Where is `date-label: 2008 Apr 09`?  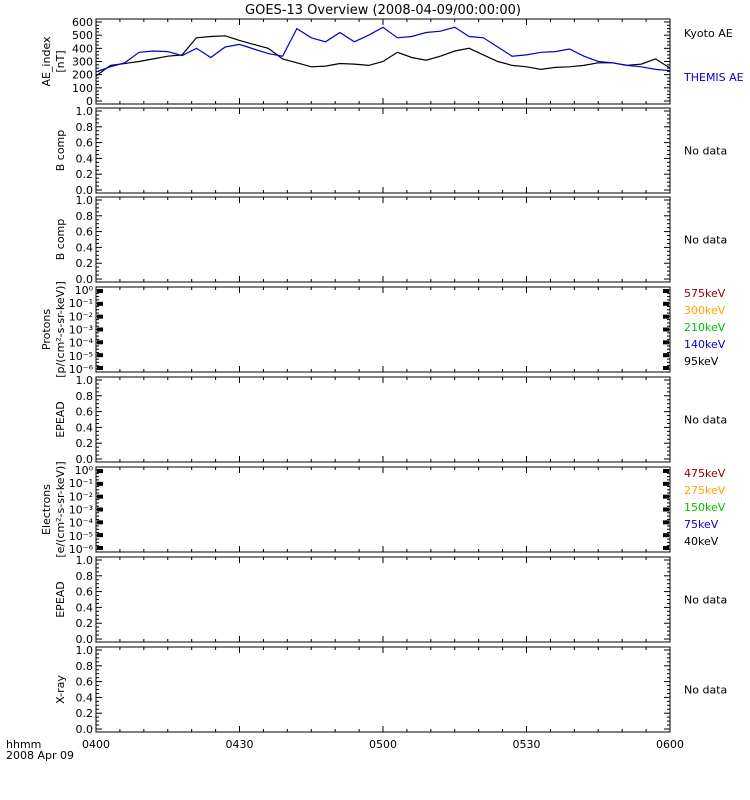 date-label: 2008 Apr 09 is located at coordinates (40, 755).